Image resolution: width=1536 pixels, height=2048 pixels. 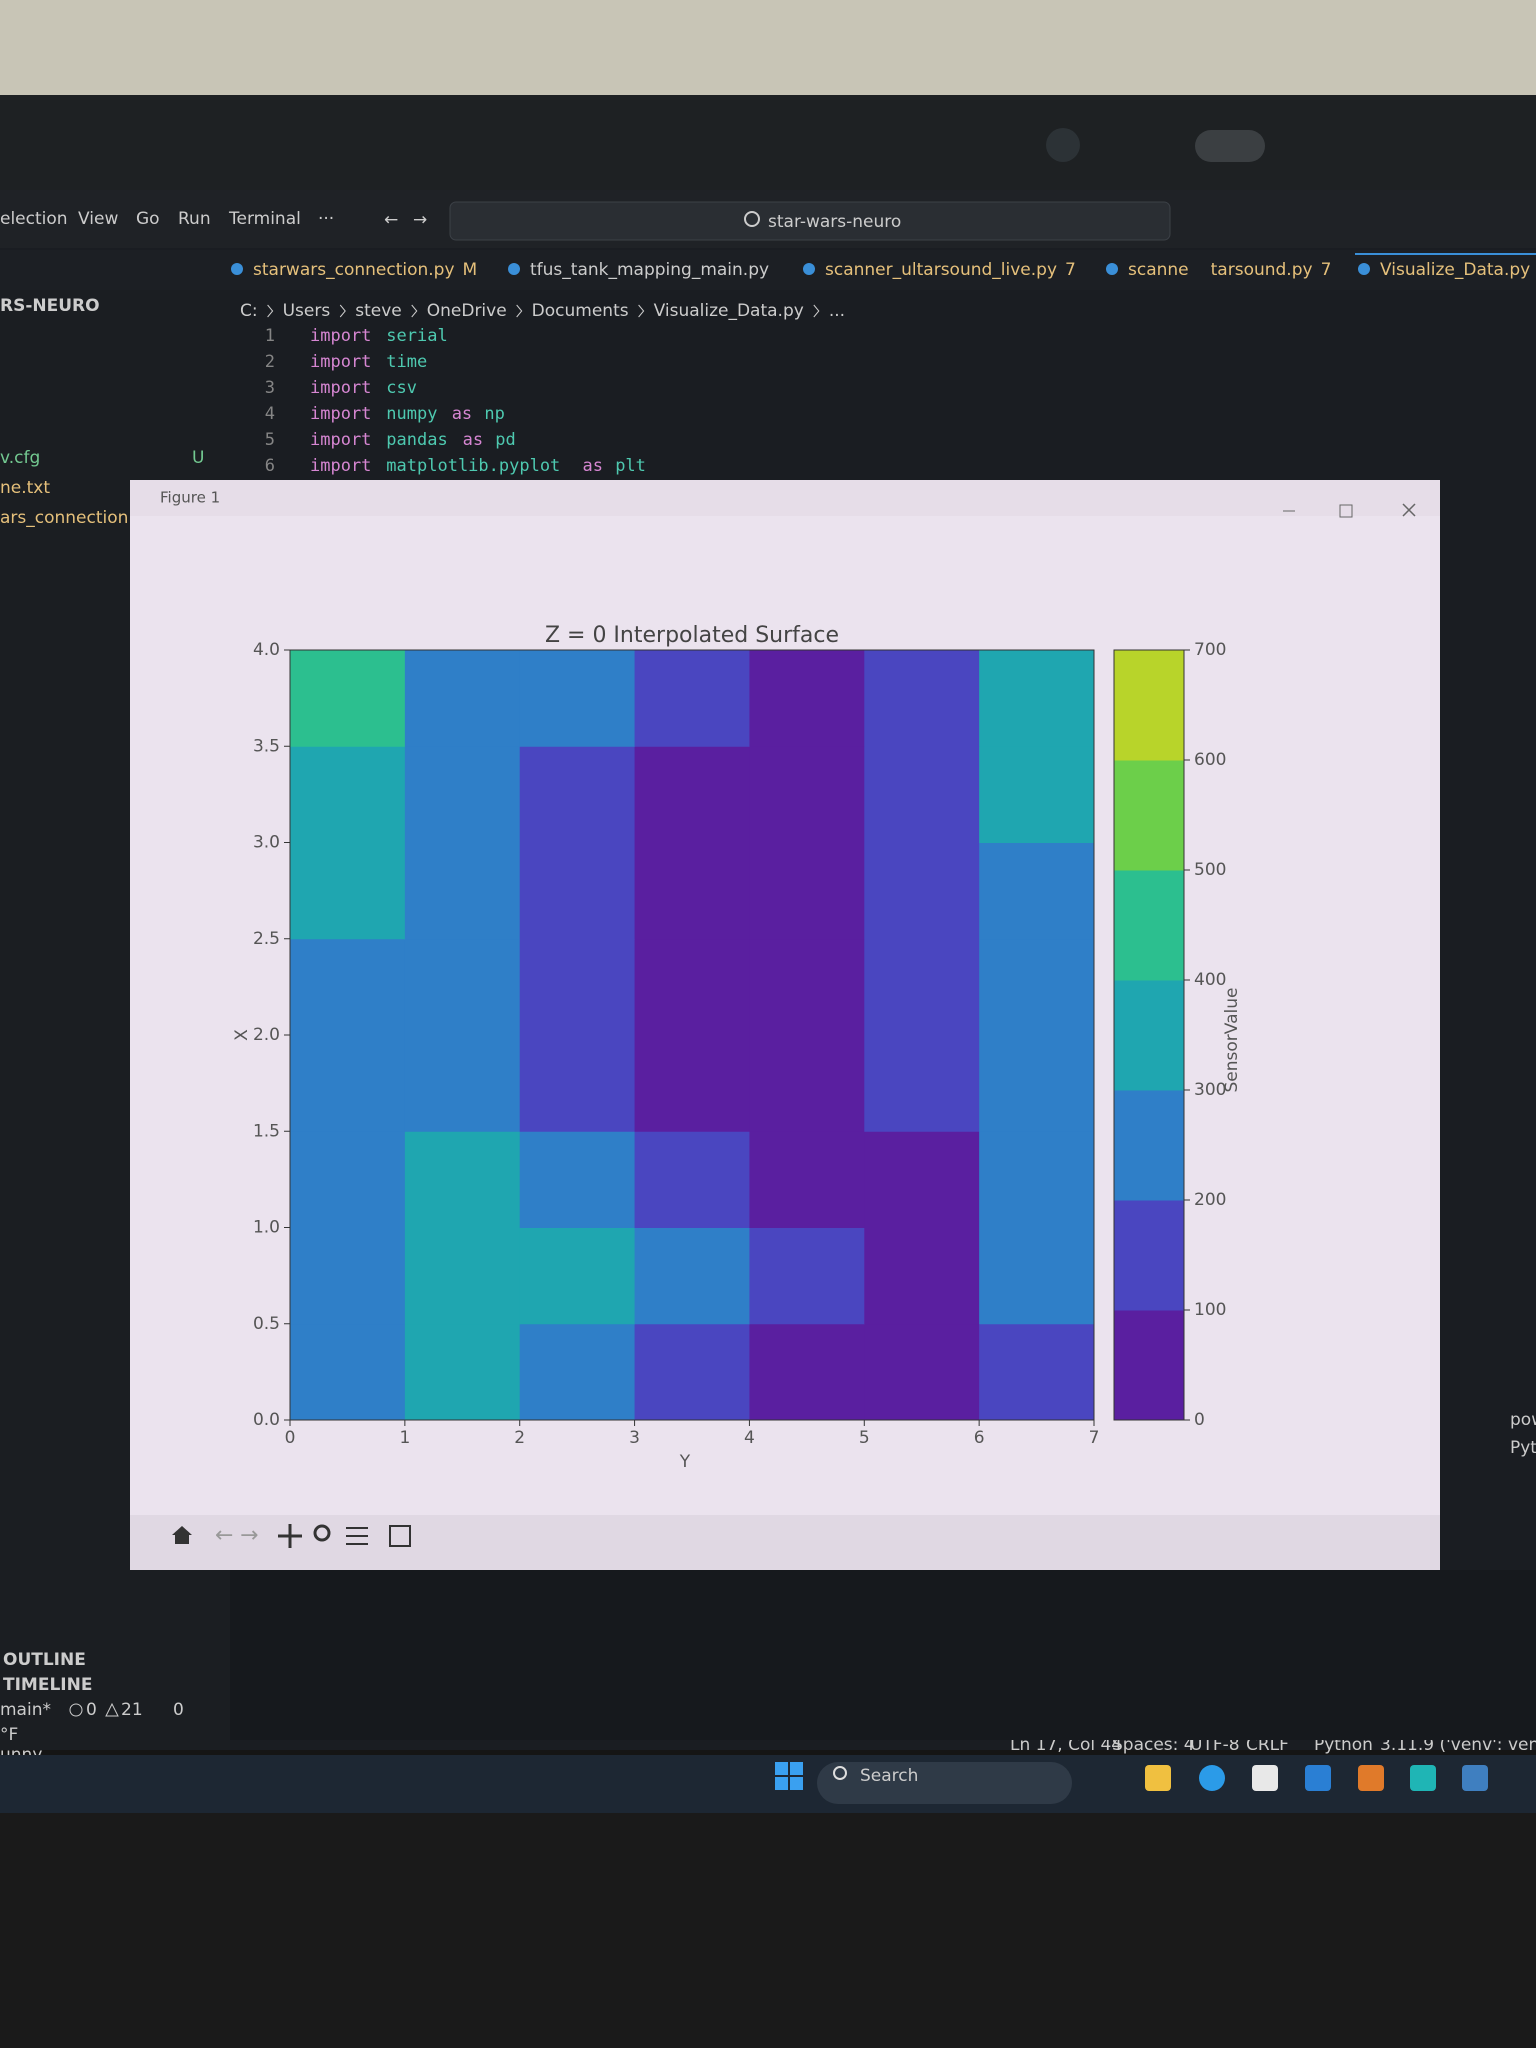 I want to click on breadcrumb-item: OneDrive, so click(x=467, y=311).